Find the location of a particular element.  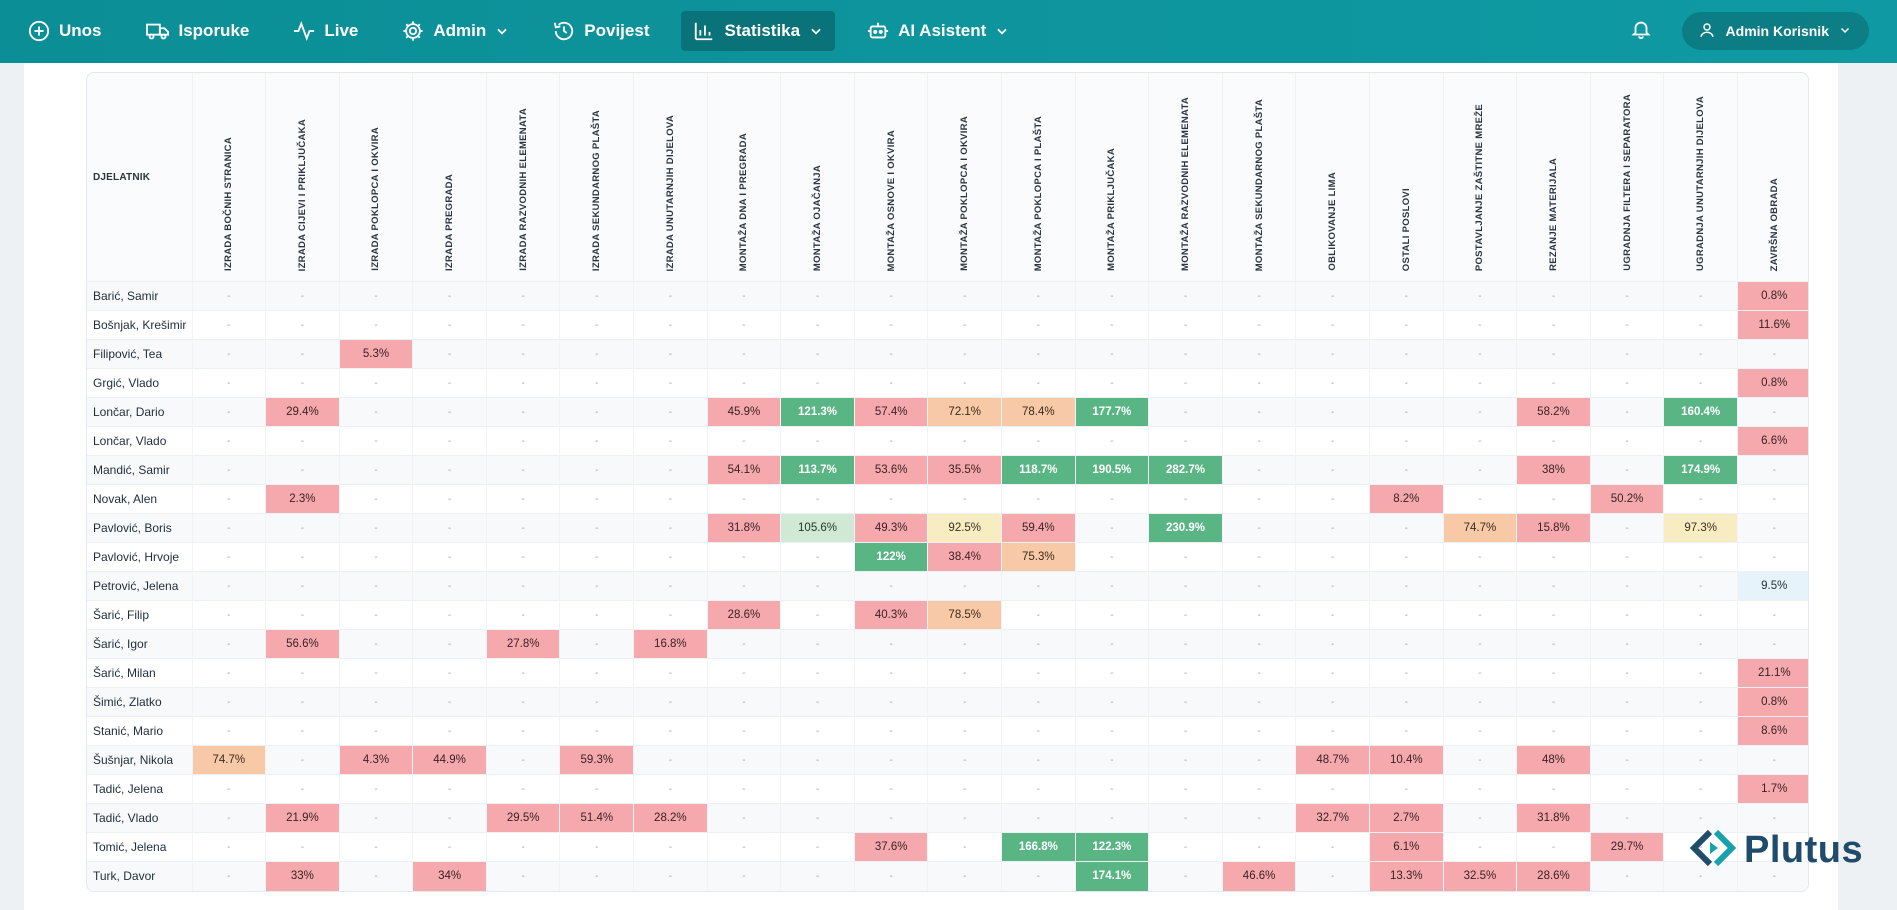

column-header-wrap: IZRADA PREGRADA is located at coordinates (449, 177).